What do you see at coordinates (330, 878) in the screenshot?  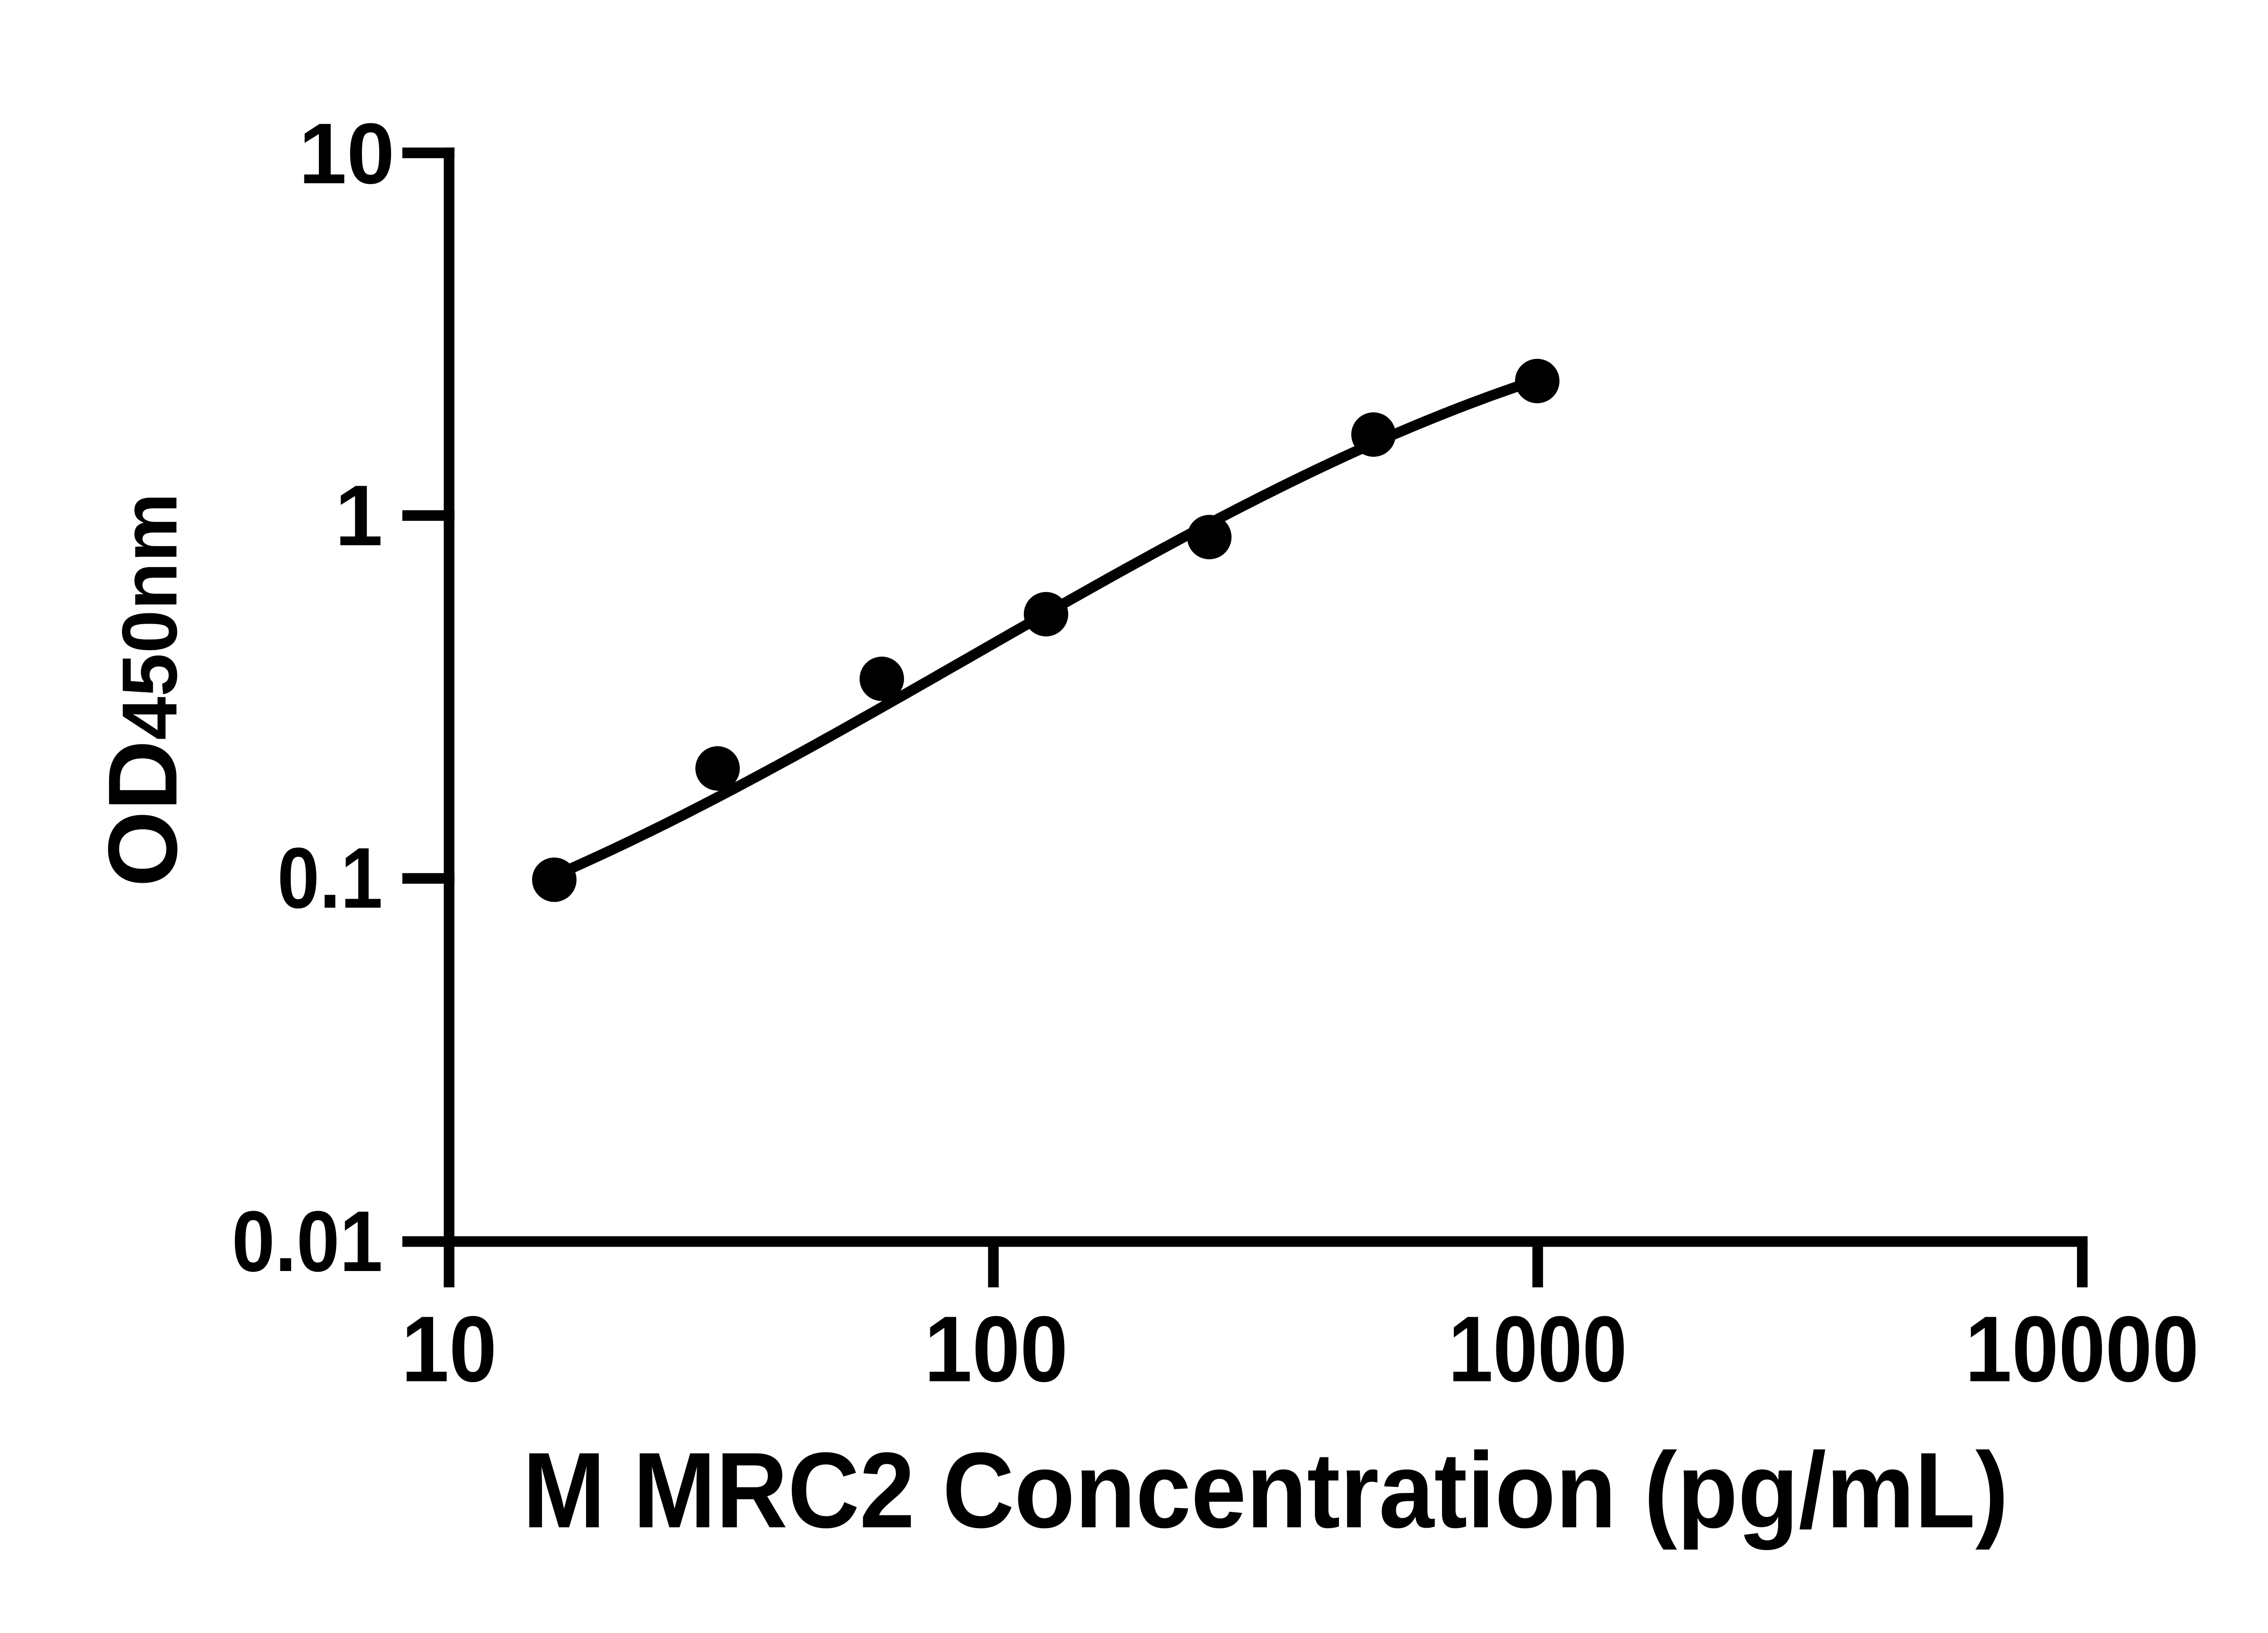 I see `svg-text: 0.1` at bounding box center [330, 878].